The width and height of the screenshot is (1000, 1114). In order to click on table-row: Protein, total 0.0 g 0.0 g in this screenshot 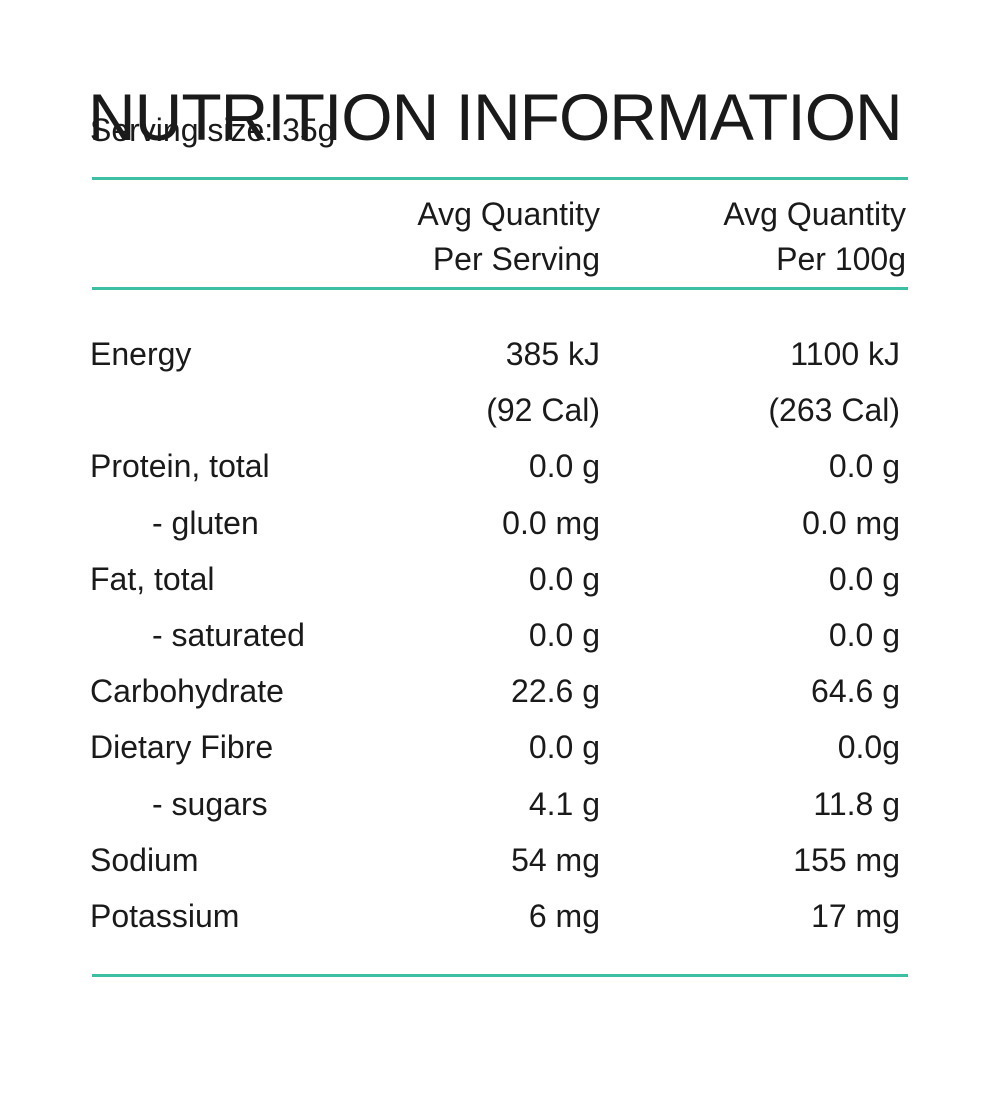, I will do `click(500, 466)`.